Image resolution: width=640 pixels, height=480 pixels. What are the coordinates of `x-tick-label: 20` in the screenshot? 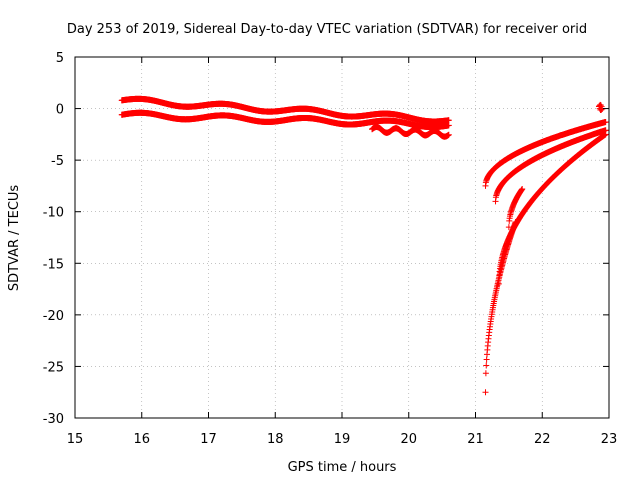 It's located at (408, 439).